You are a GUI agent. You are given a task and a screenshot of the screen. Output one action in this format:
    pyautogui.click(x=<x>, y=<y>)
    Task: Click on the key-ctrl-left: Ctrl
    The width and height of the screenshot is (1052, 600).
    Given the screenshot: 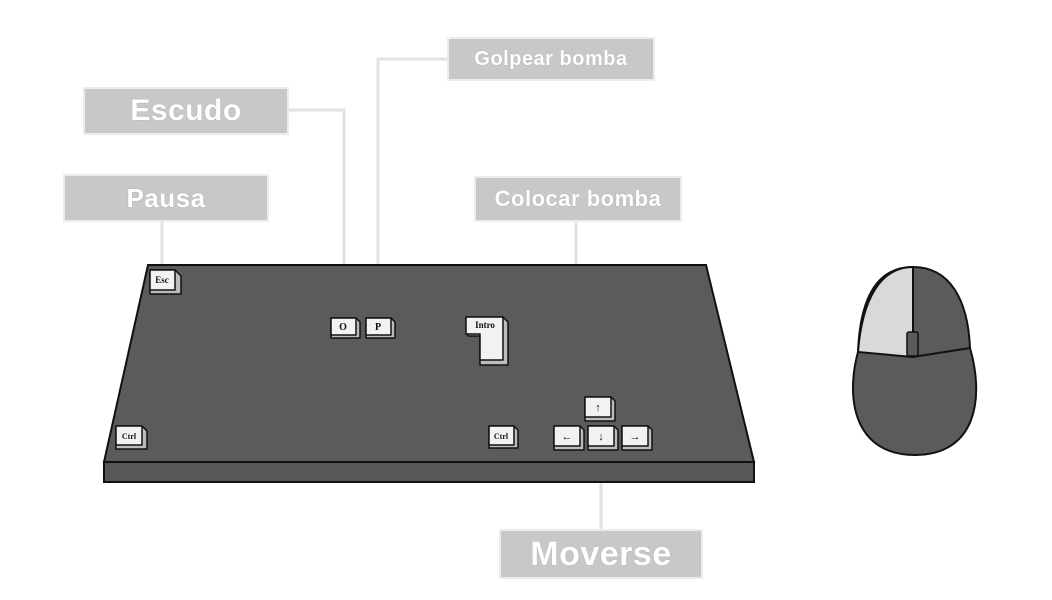 What is the action you would take?
    pyautogui.click(x=131, y=437)
    